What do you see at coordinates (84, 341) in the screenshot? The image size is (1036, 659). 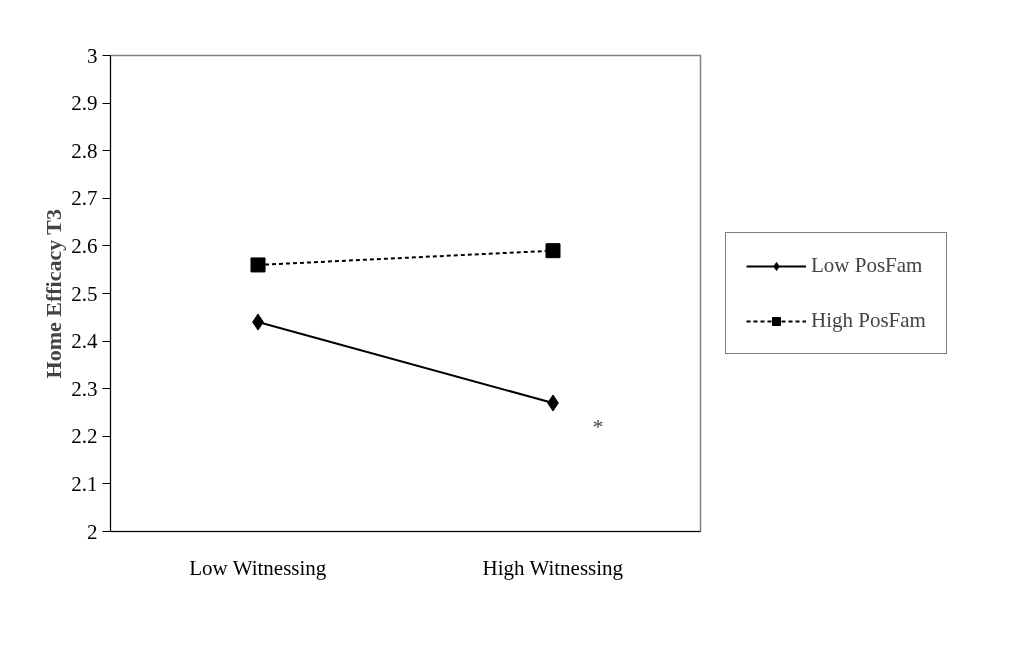 I see `y-tick-label: 2.4` at bounding box center [84, 341].